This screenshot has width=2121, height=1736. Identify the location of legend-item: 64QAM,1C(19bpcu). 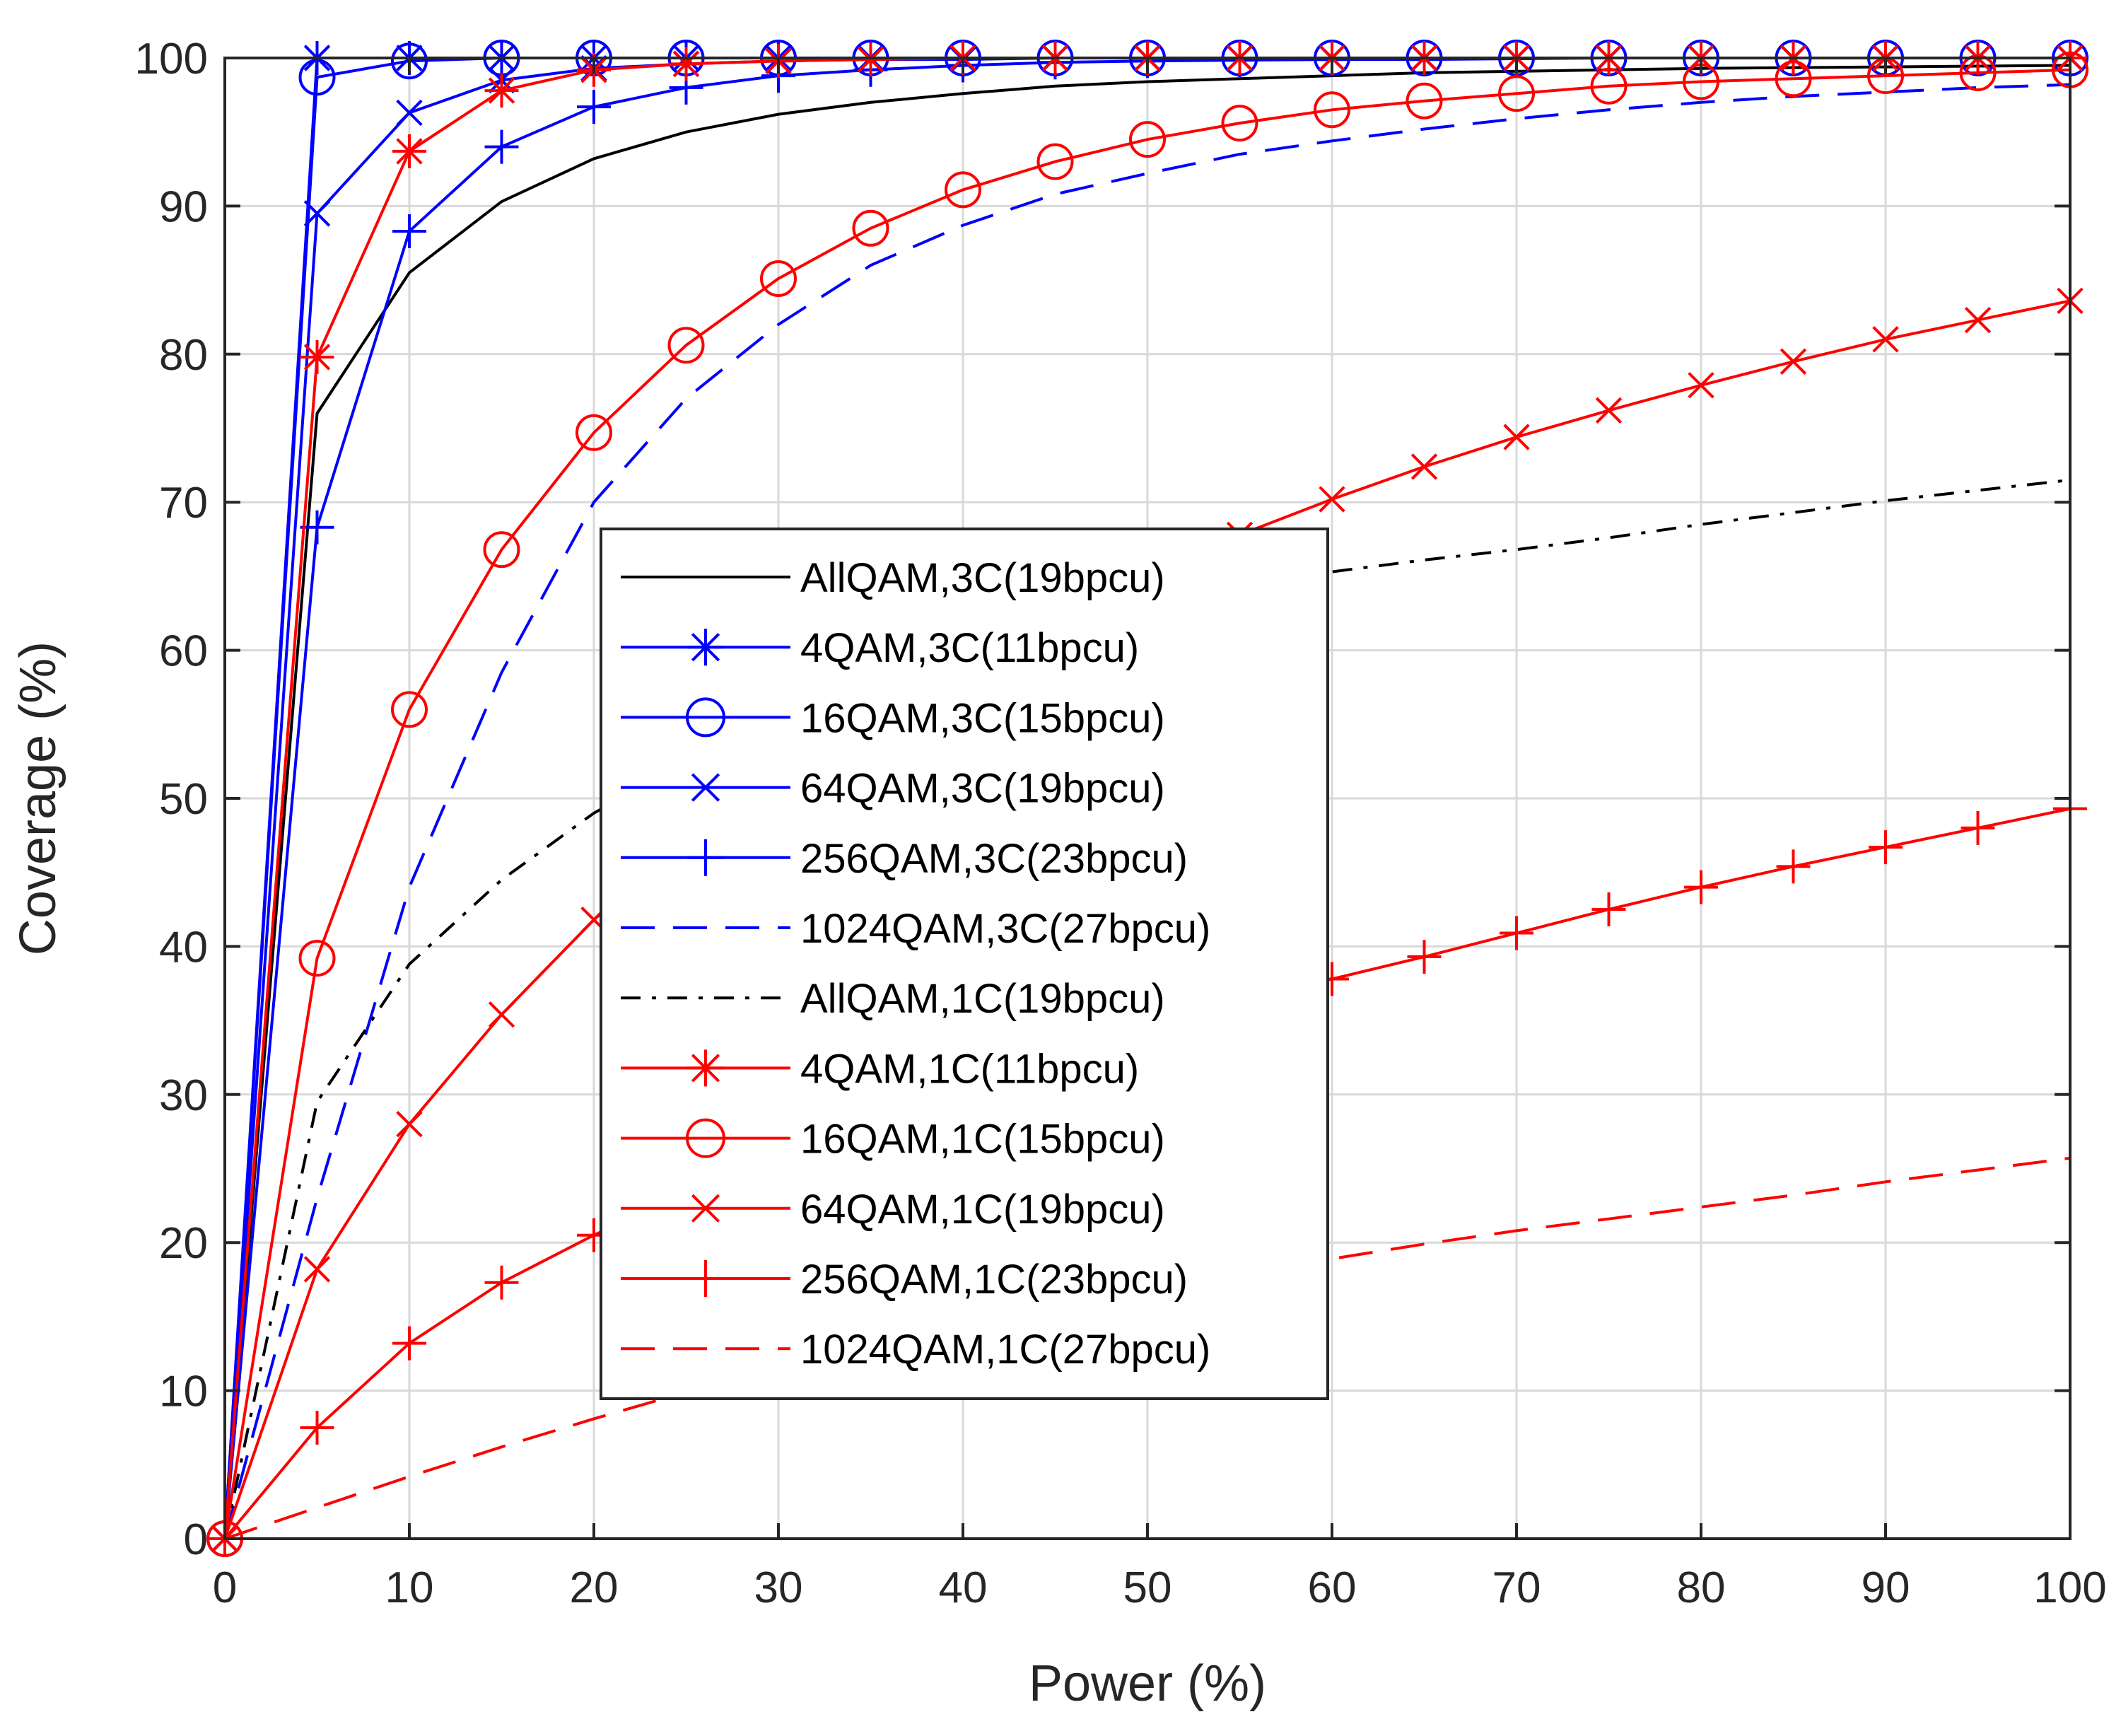
(893, 1210).